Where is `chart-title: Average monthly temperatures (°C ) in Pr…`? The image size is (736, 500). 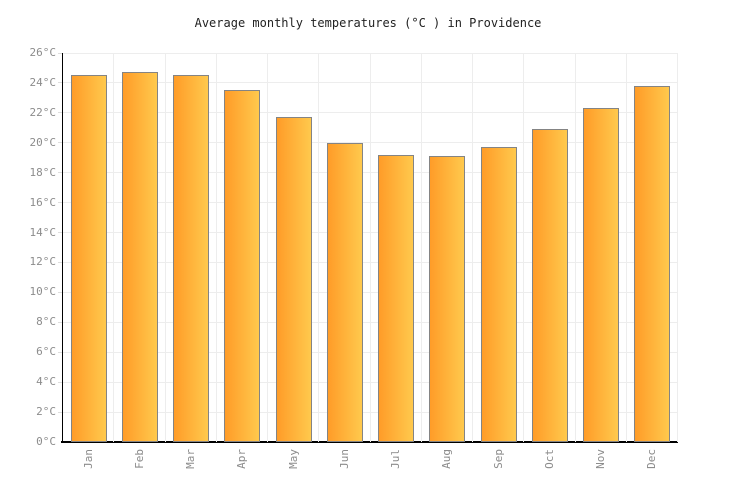
chart-title: Average monthly temperatures (°C ) in Pr… is located at coordinates (368, 23).